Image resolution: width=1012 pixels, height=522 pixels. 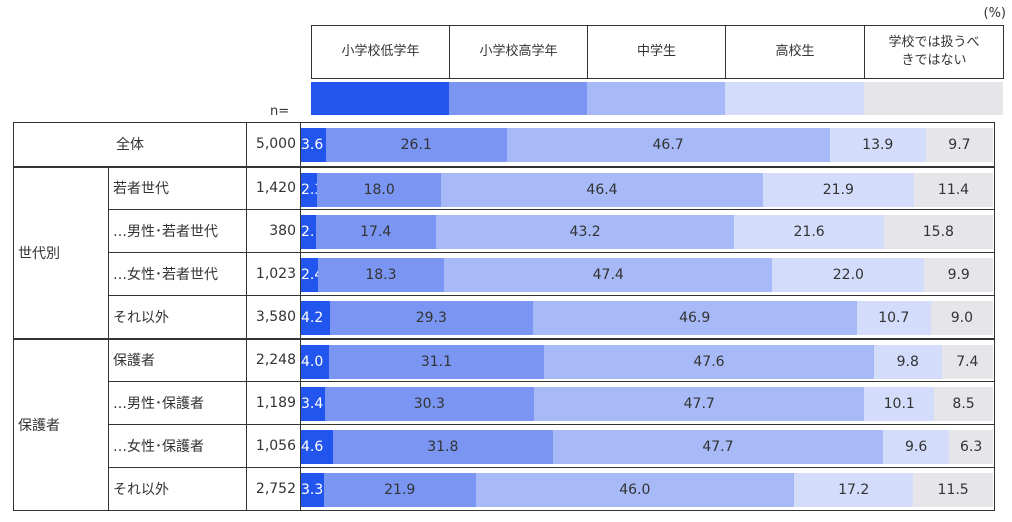 What do you see at coordinates (518, 51) in the screenshot?
I see `legend-label-1: 小学校高学年` at bounding box center [518, 51].